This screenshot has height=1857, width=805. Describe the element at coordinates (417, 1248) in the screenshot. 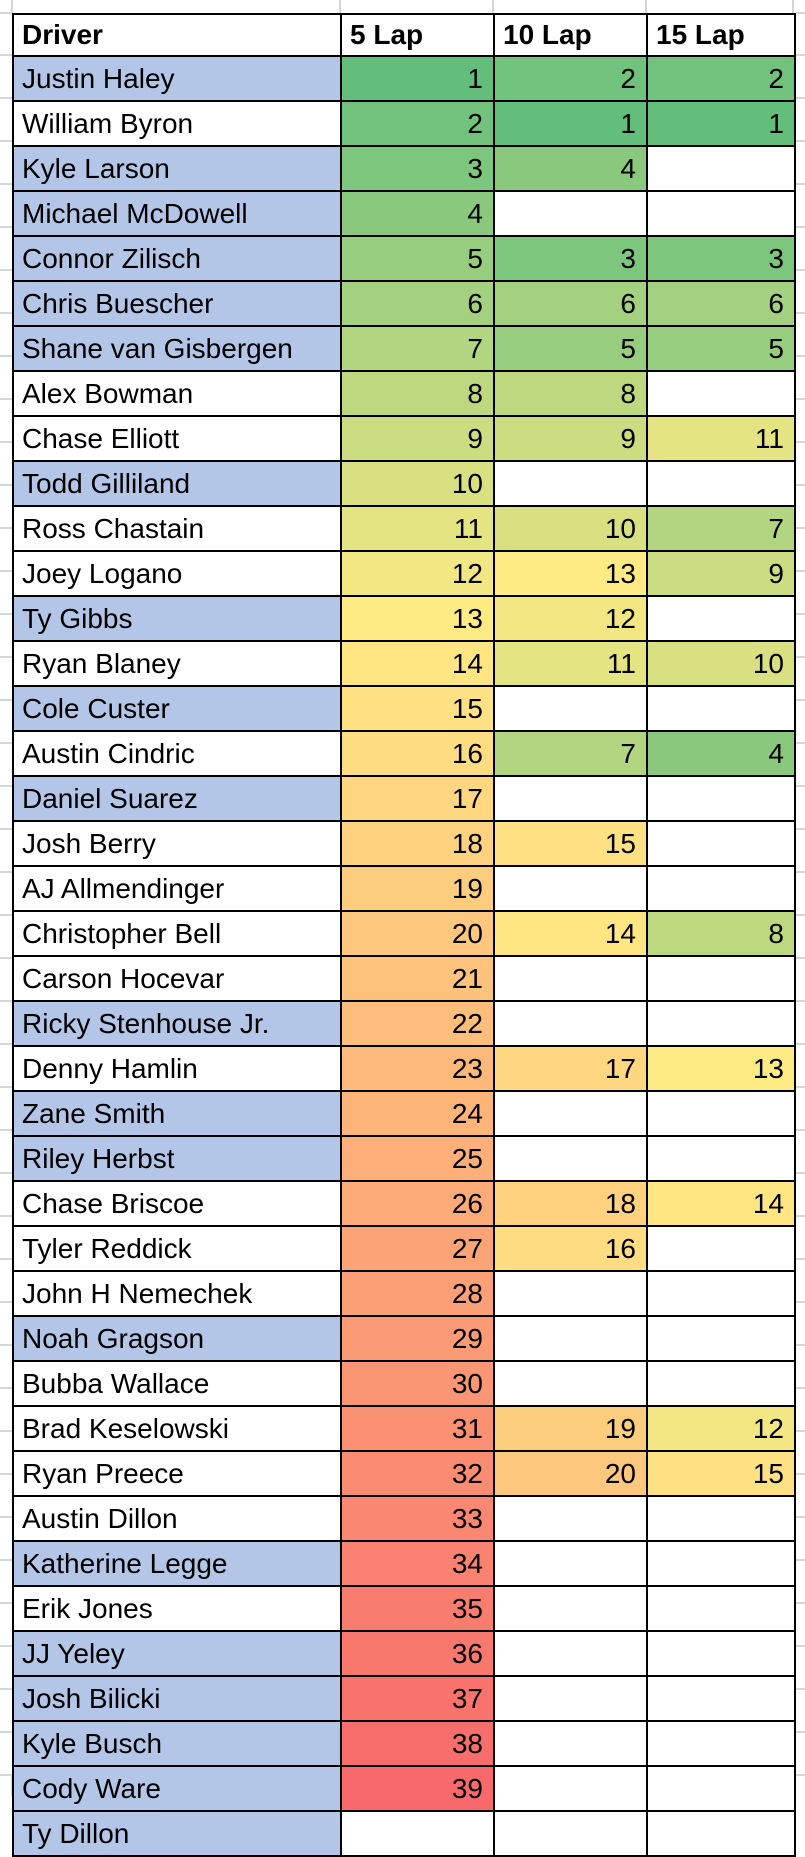

I see `lap5-rank-cell: 27` at that location.